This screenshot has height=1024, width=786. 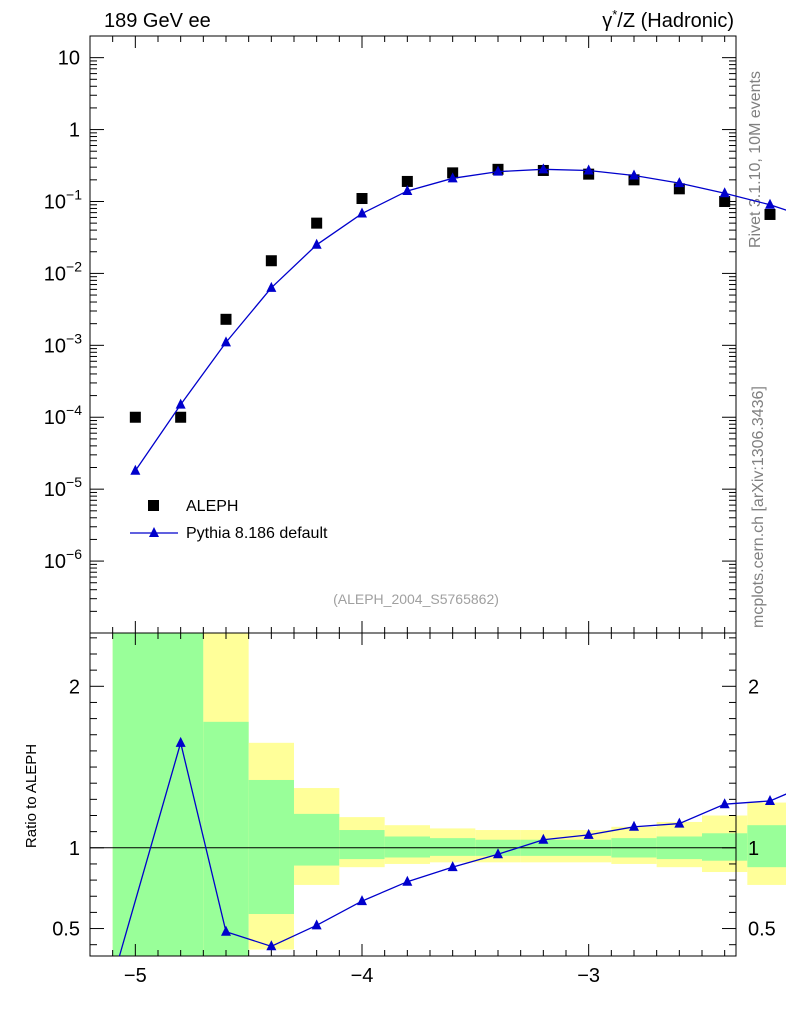 I want to click on ratio-ytick-label-right: 1, so click(x=753, y=849).